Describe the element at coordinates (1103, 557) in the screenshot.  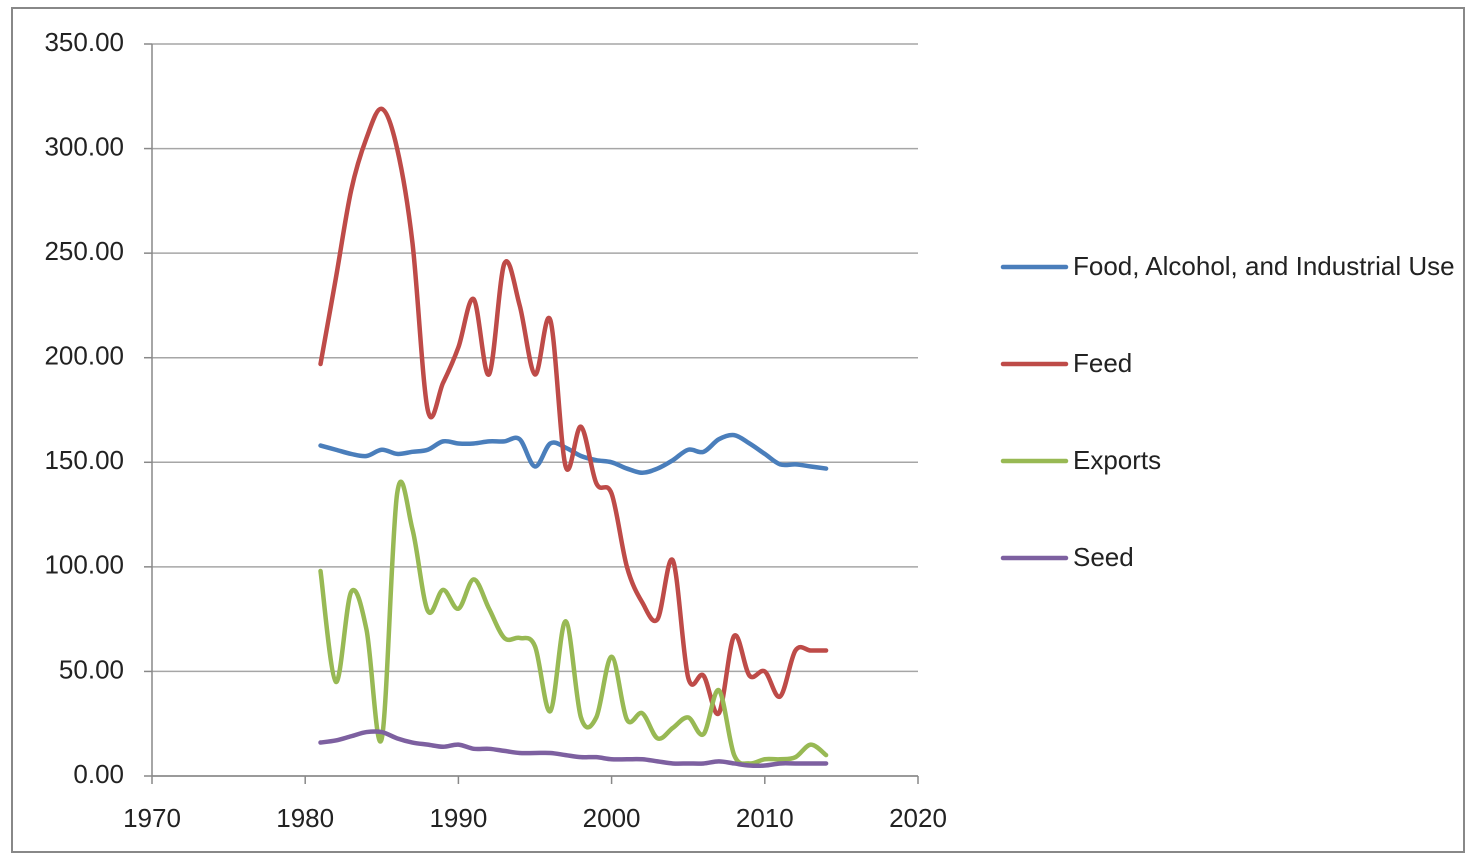
I see `legend-label: Seed` at that location.